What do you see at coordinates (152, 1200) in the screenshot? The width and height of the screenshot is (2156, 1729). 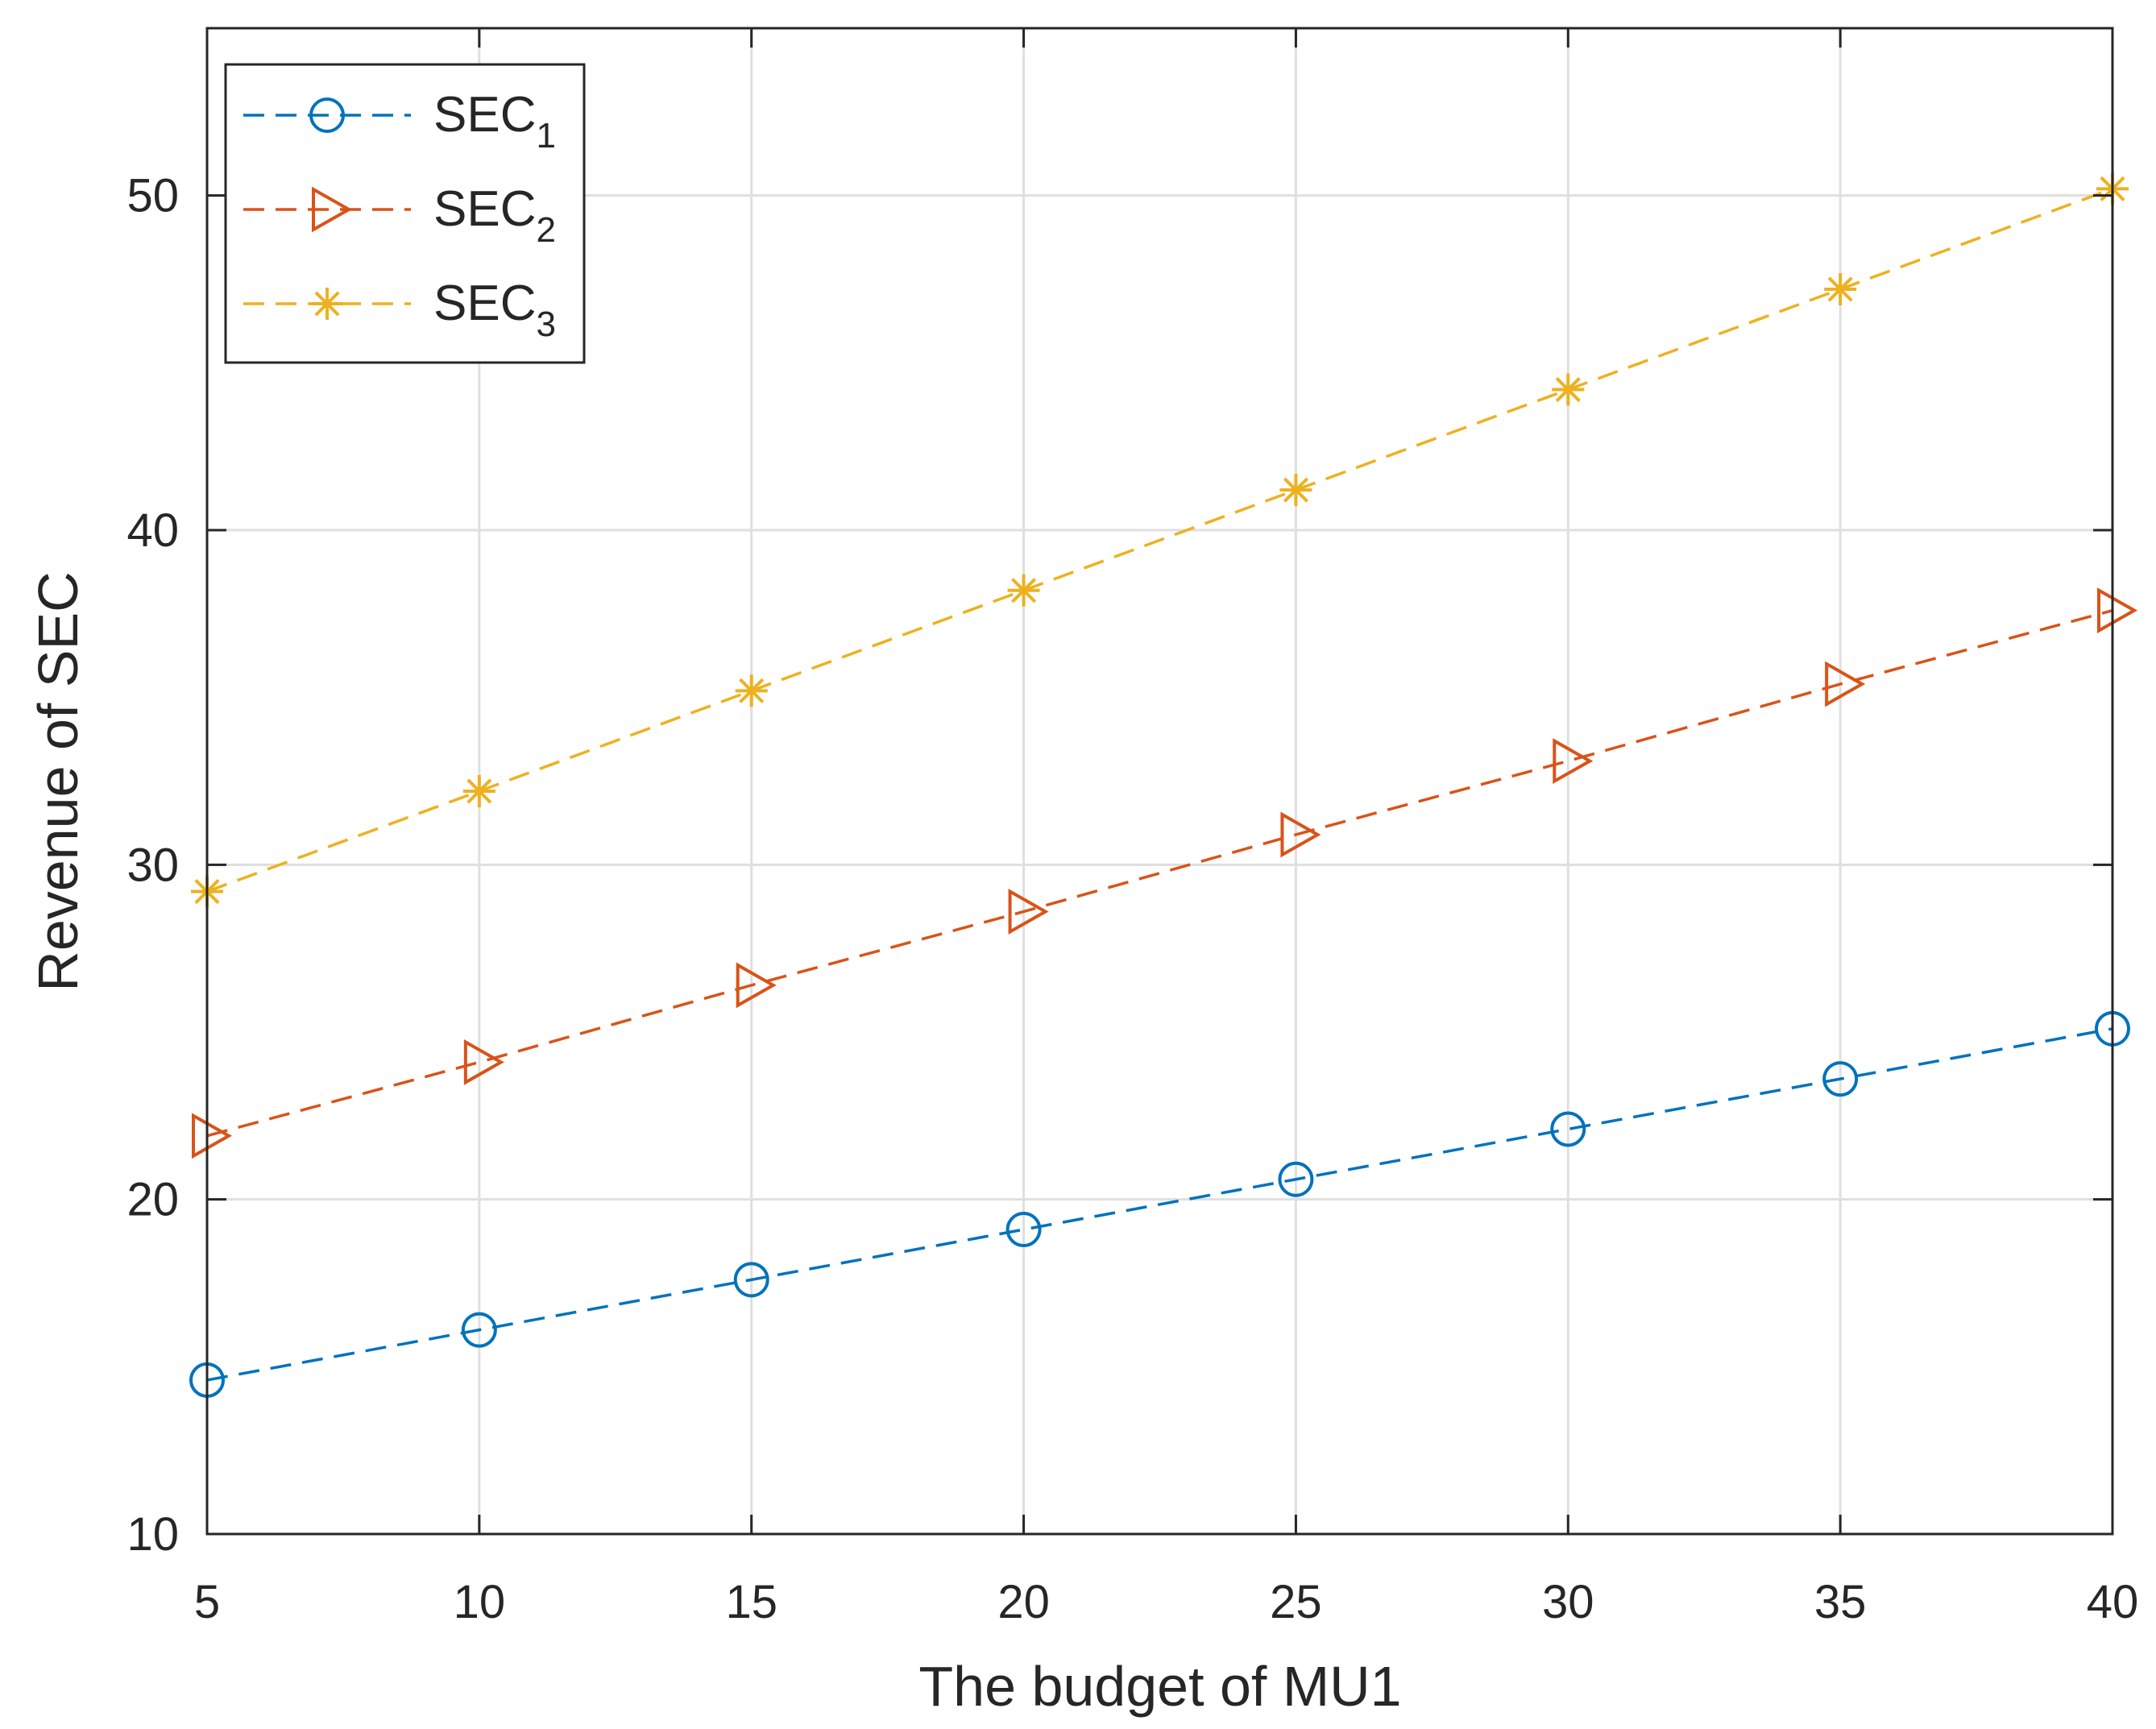 I see `y-tick-label: 20` at bounding box center [152, 1200].